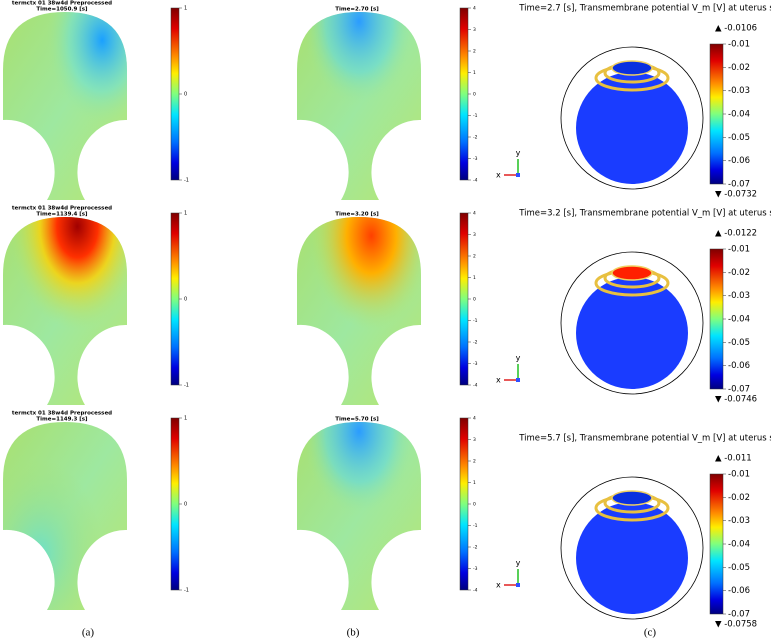 This screenshot has height=644, width=771. What do you see at coordinates (474, 462) in the screenshot?
I see `colorbar-tick-label: 2` at bounding box center [474, 462].